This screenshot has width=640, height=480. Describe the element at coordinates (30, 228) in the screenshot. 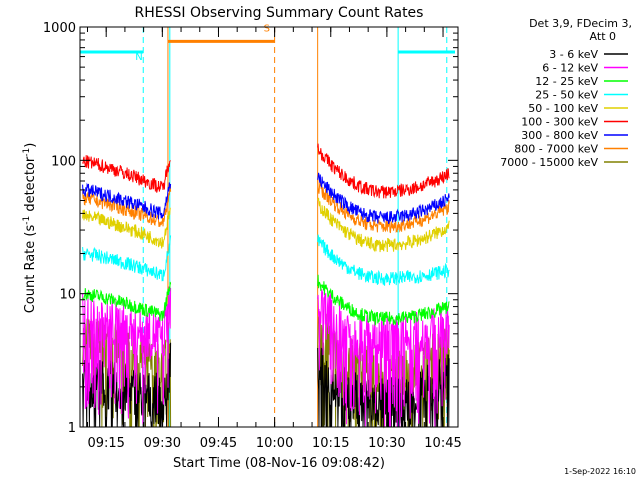

I see `y-axis-label: Count Rate (s-1 detector-1)` at that location.